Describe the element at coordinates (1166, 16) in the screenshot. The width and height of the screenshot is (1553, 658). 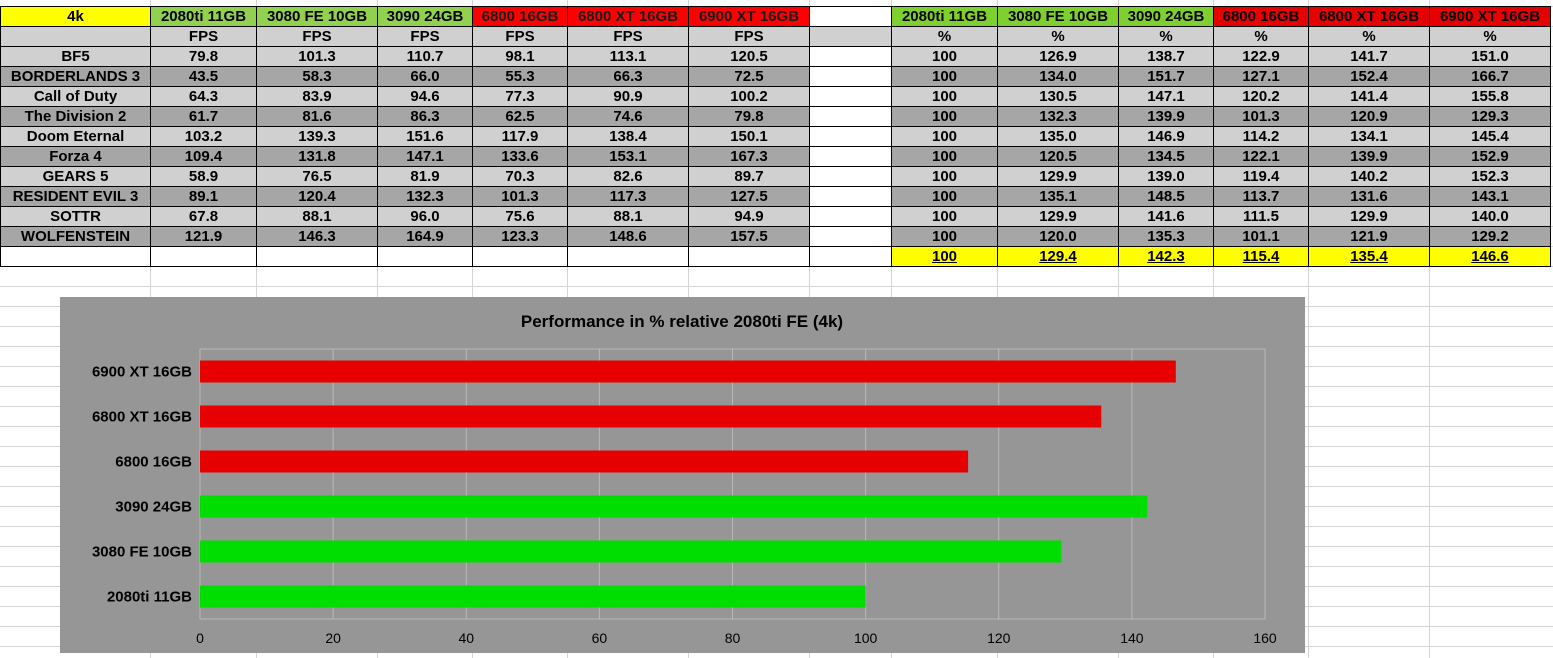
I see `pct-header-cell: 3090 24GB` at that location.